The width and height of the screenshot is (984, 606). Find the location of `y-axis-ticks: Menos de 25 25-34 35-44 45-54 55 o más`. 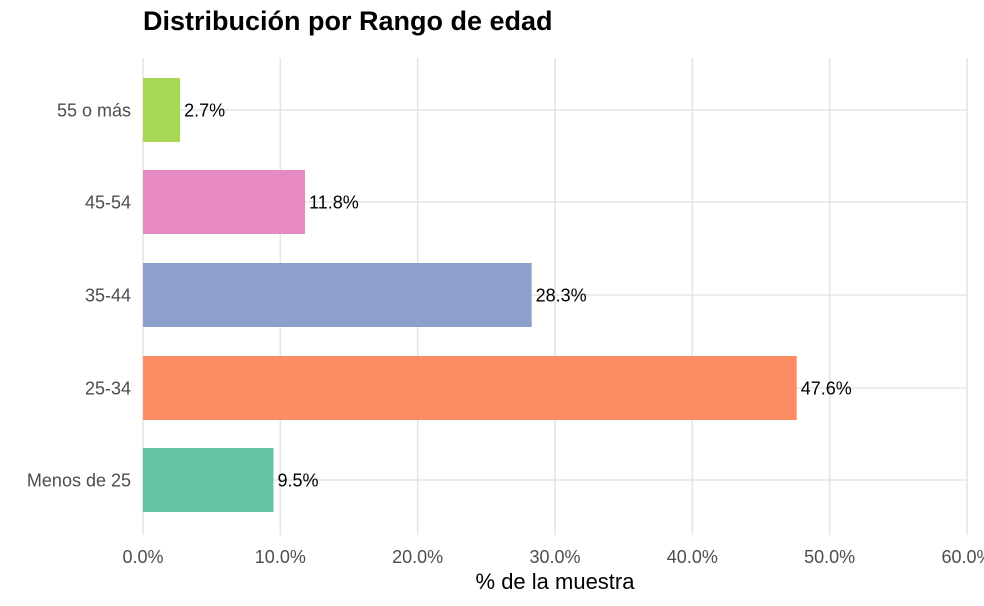

y-axis-ticks: Menos de 25 25-34 35-44 45-54 55 o más is located at coordinates (79, 296).